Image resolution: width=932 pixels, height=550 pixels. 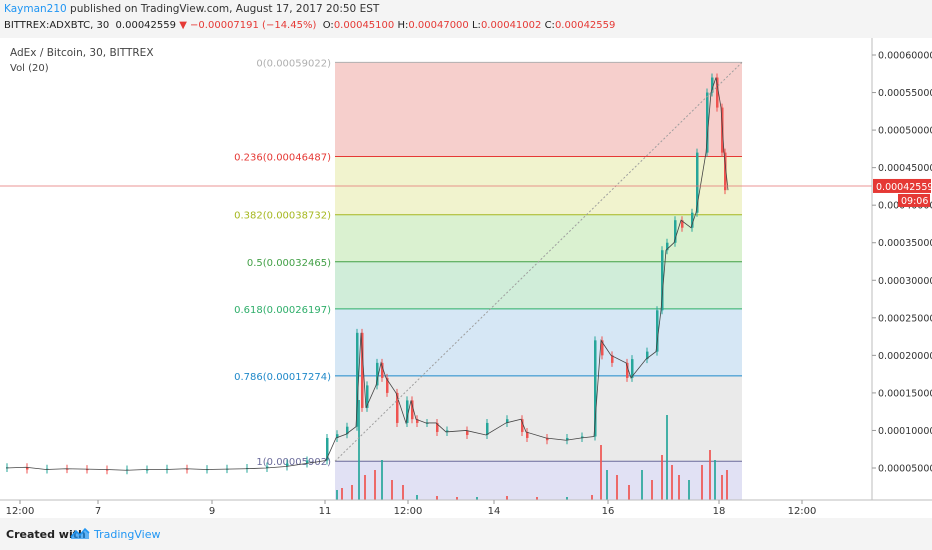 I want to click on close-label: C:, so click(x=549, y=25).